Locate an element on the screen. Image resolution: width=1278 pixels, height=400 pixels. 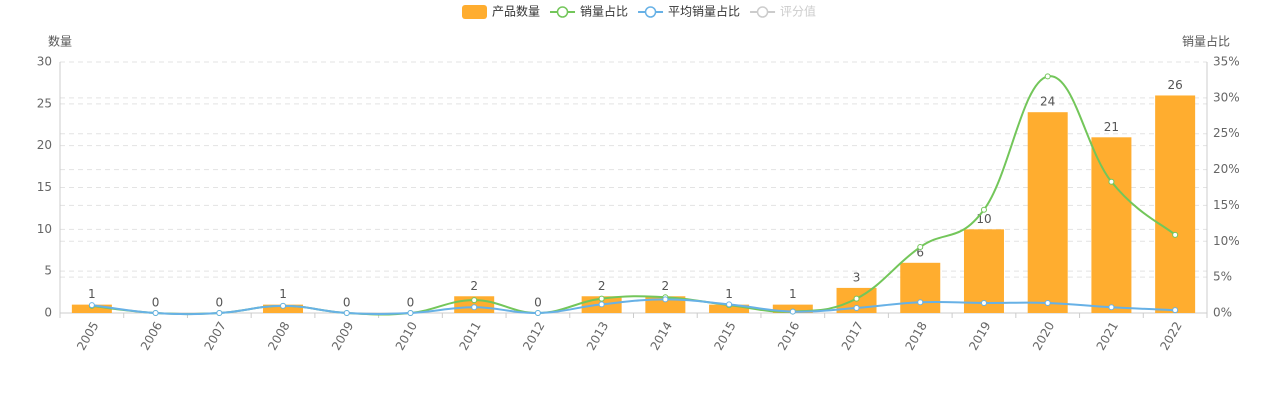
legend-label: 产品数量 is located at coordinates (516, 11).